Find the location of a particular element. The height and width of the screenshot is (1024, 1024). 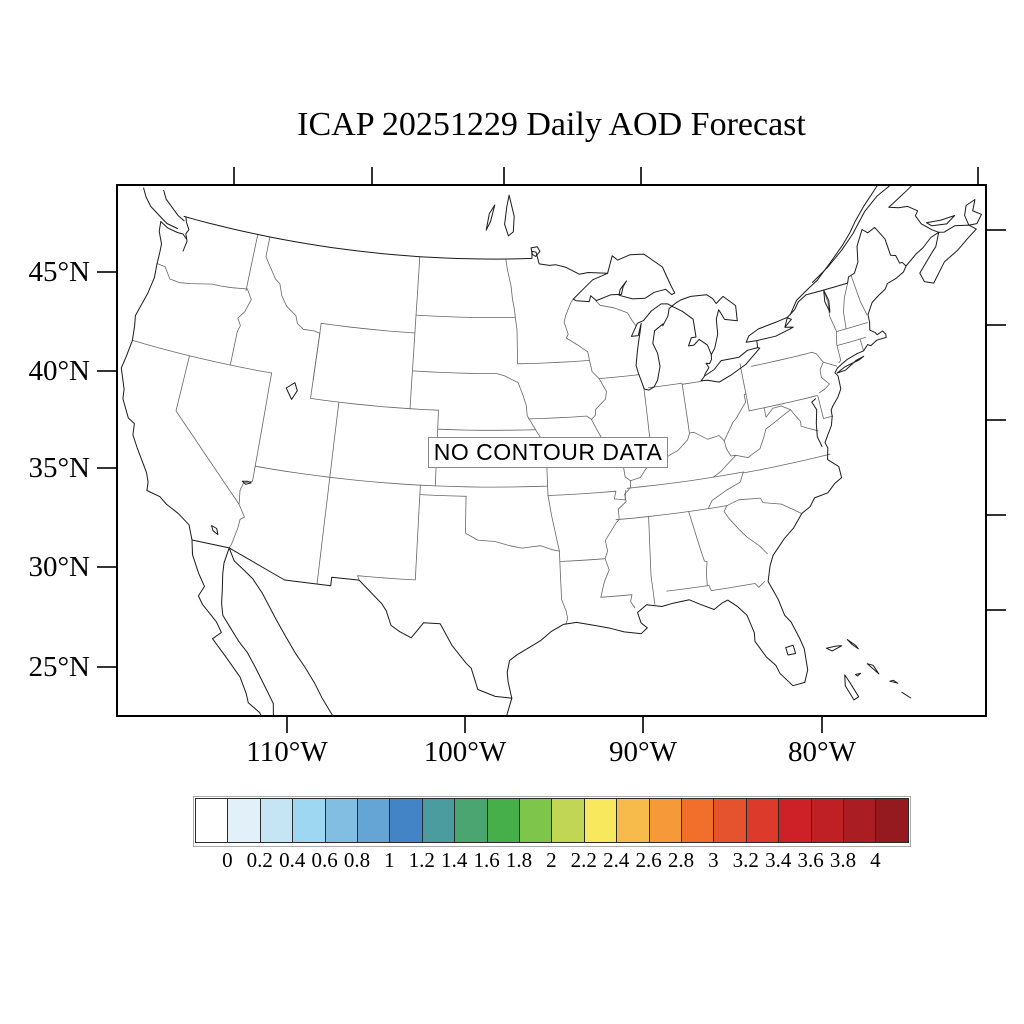

plot-title: ICAP 20251229 Daily AOD Forecast is located at coordinates (551, 124).